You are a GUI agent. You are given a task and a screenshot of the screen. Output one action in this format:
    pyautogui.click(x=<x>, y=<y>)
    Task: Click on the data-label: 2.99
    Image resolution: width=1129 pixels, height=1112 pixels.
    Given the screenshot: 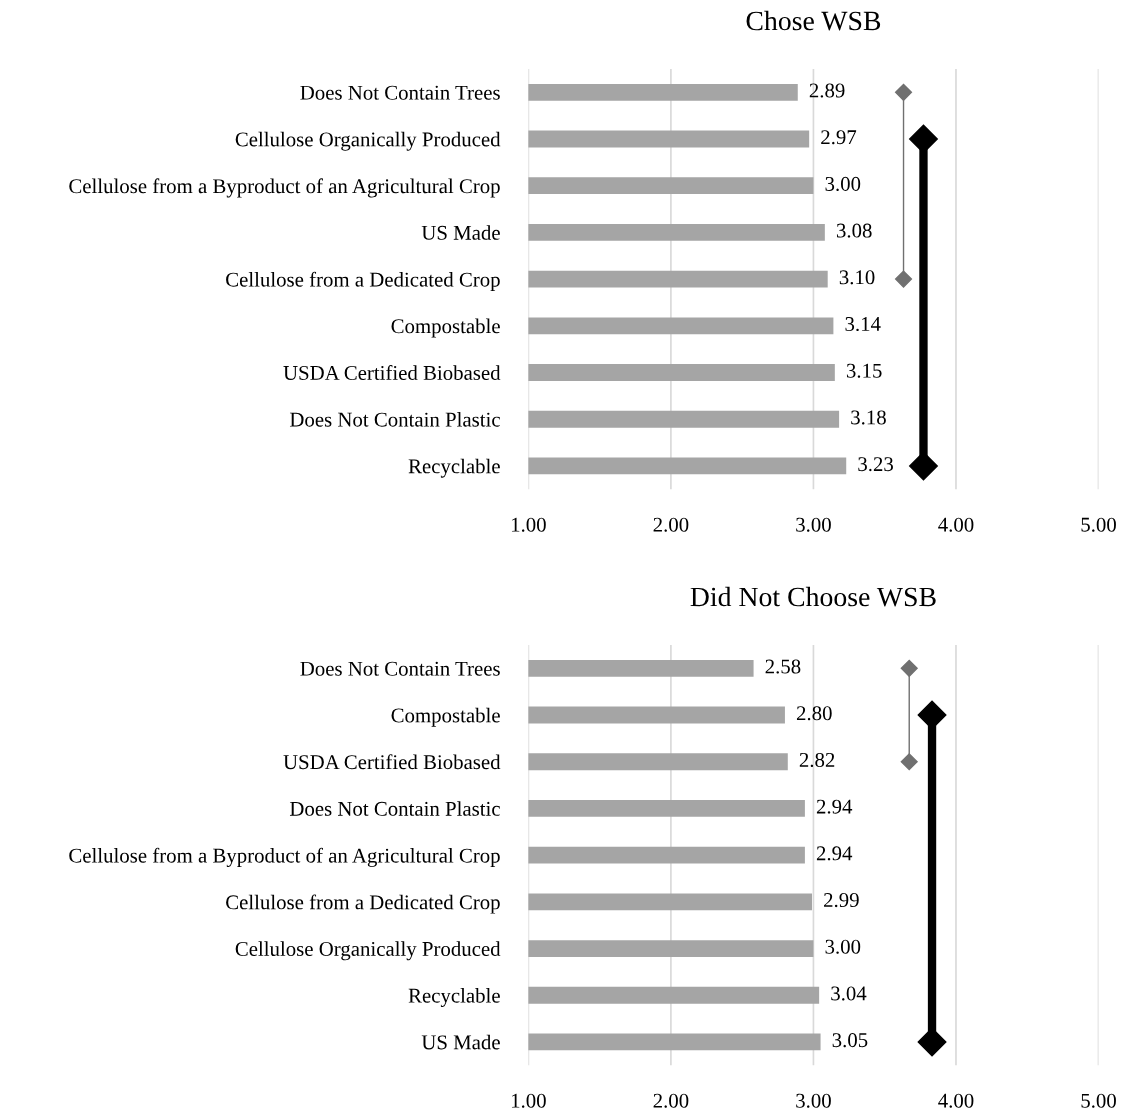 What is the action you would take?
    pyautogui.click(x=841, y=900)
    